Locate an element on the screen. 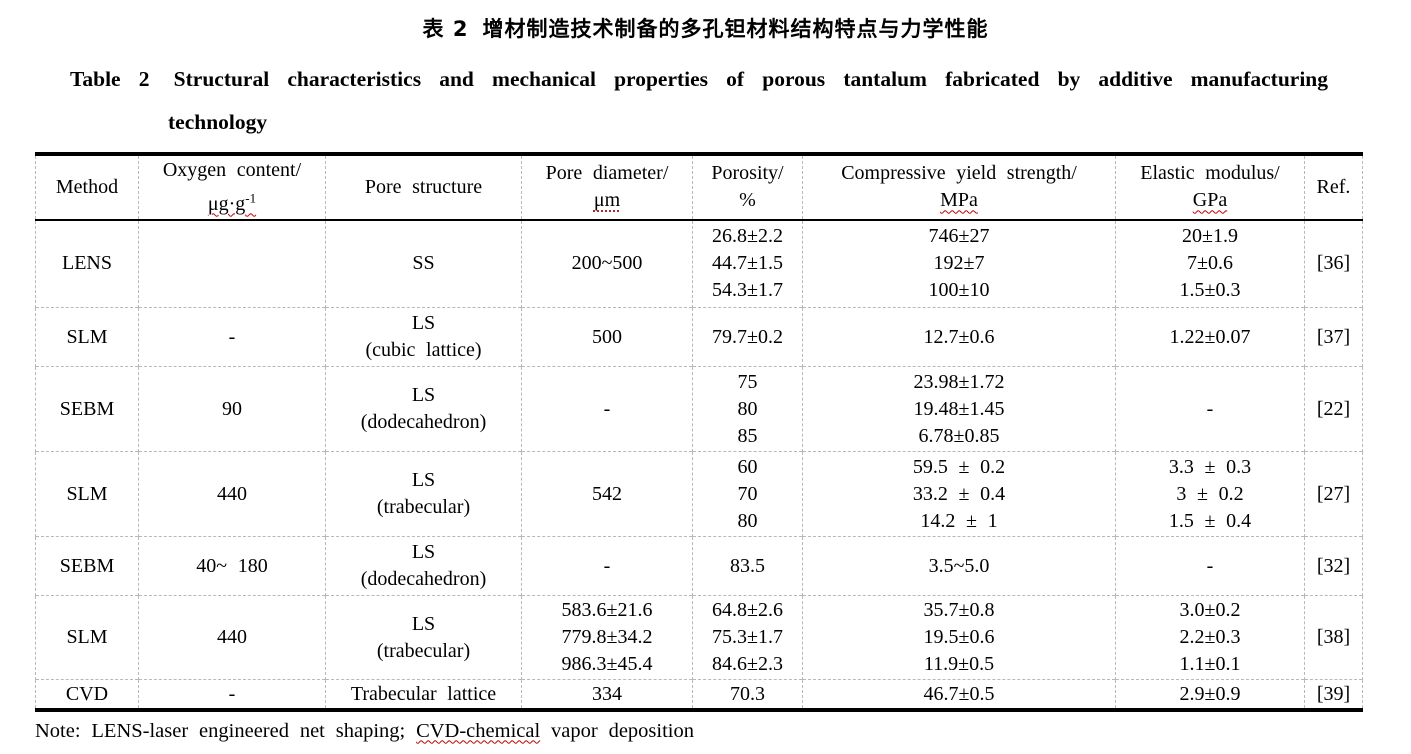 This screenshot has height=754, width=1411. table-cell: LS (trabecular) is located at coordinates (423, 494).